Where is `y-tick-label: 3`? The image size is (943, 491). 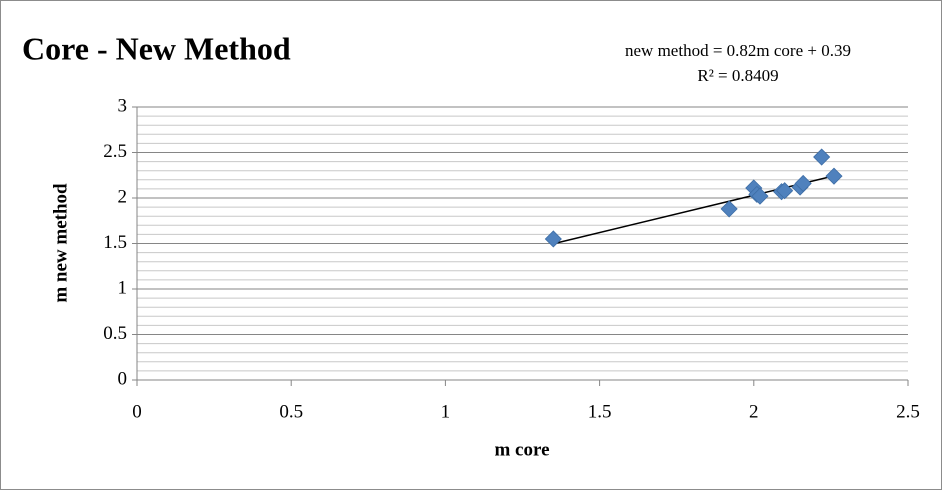 y-tick-label: 3 is located at coordinates (123, 105).